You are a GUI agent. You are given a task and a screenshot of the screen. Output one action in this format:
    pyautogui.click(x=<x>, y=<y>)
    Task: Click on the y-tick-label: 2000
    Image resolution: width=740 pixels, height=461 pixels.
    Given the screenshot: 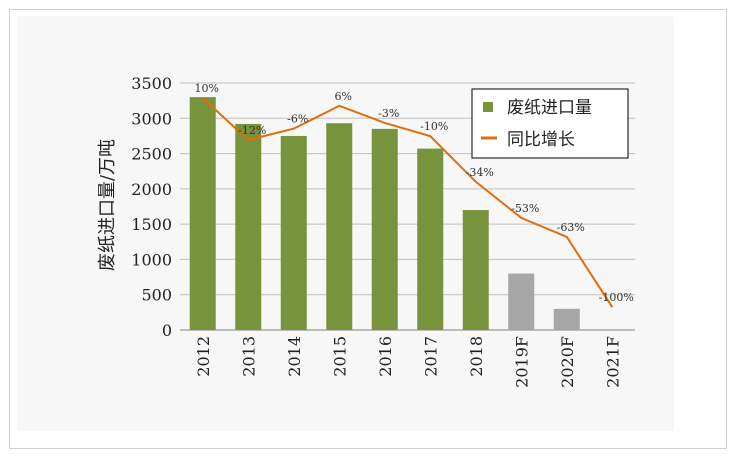 What is the action you would take?
    pyautogui.click(x=151, y=189)
    